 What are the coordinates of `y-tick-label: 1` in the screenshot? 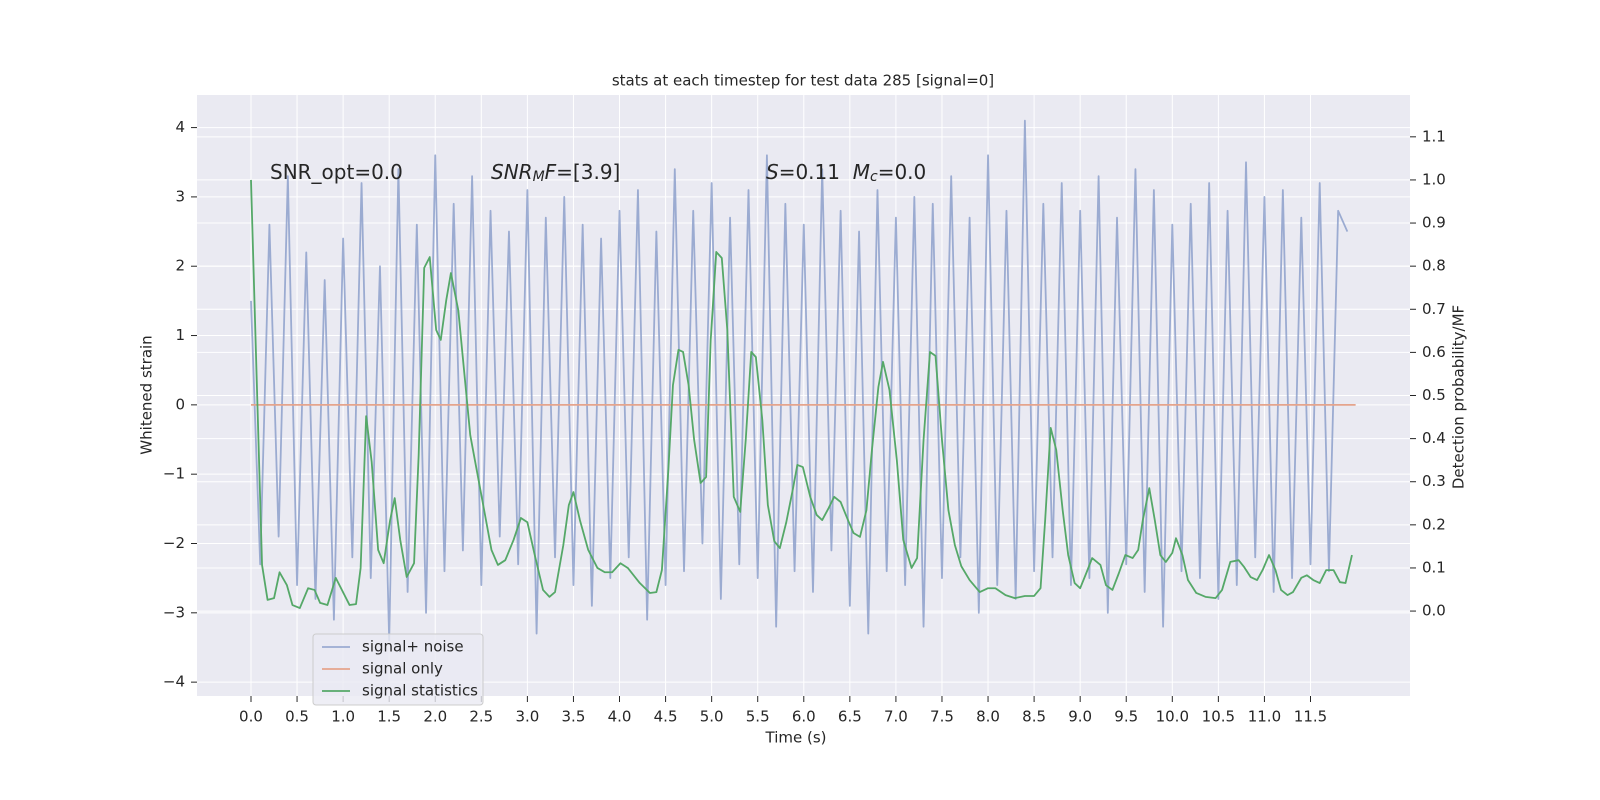 It's located at (180, 335).